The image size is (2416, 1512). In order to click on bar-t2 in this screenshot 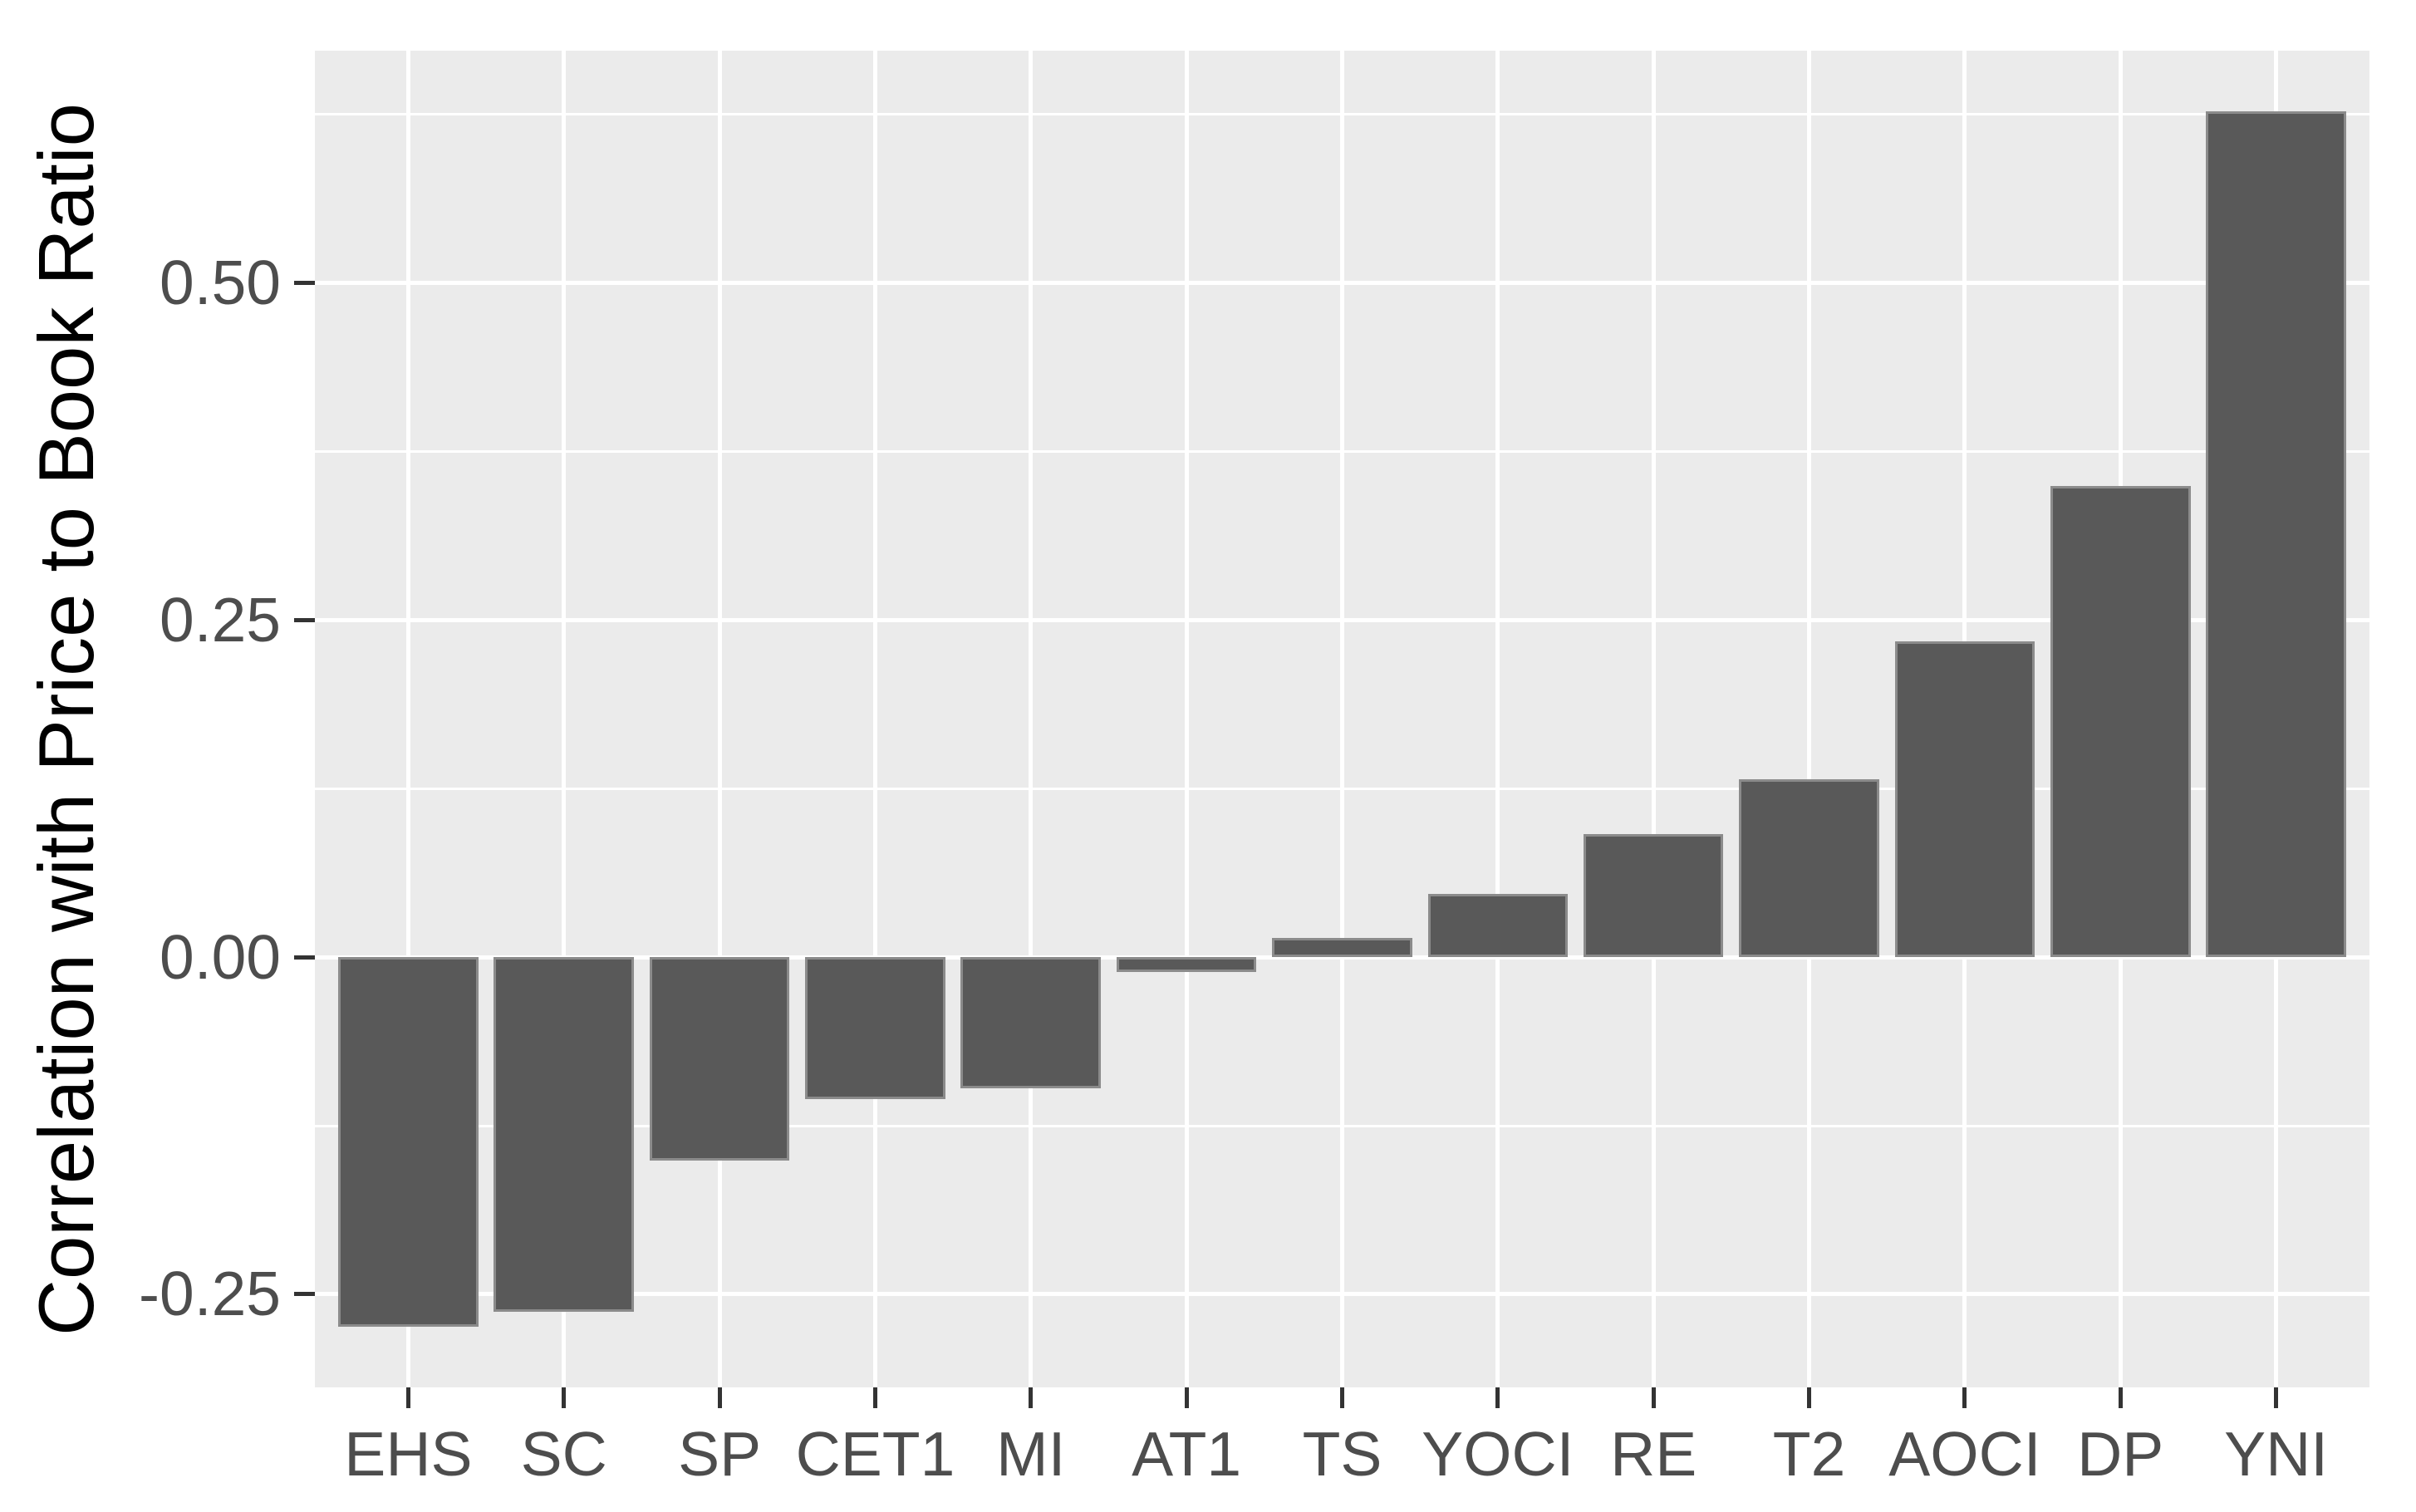, I will do `click(1809, 868)`.